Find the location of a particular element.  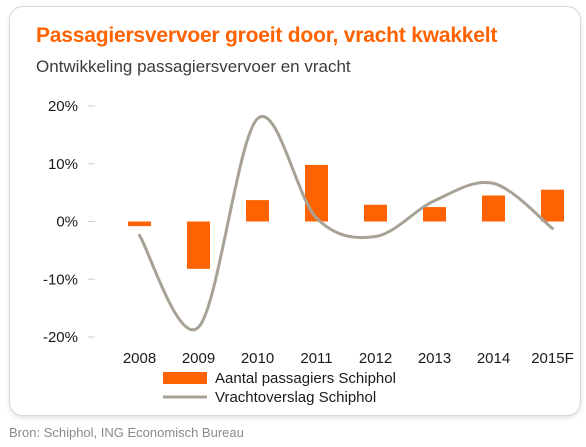

bar-2009 is located at coordinates (198, 245).